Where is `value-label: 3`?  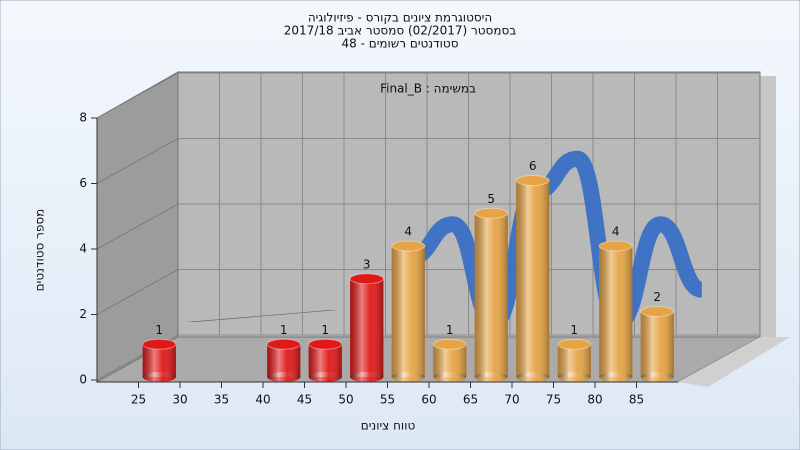
value-label: 3 is located at coordinates (367, 264).